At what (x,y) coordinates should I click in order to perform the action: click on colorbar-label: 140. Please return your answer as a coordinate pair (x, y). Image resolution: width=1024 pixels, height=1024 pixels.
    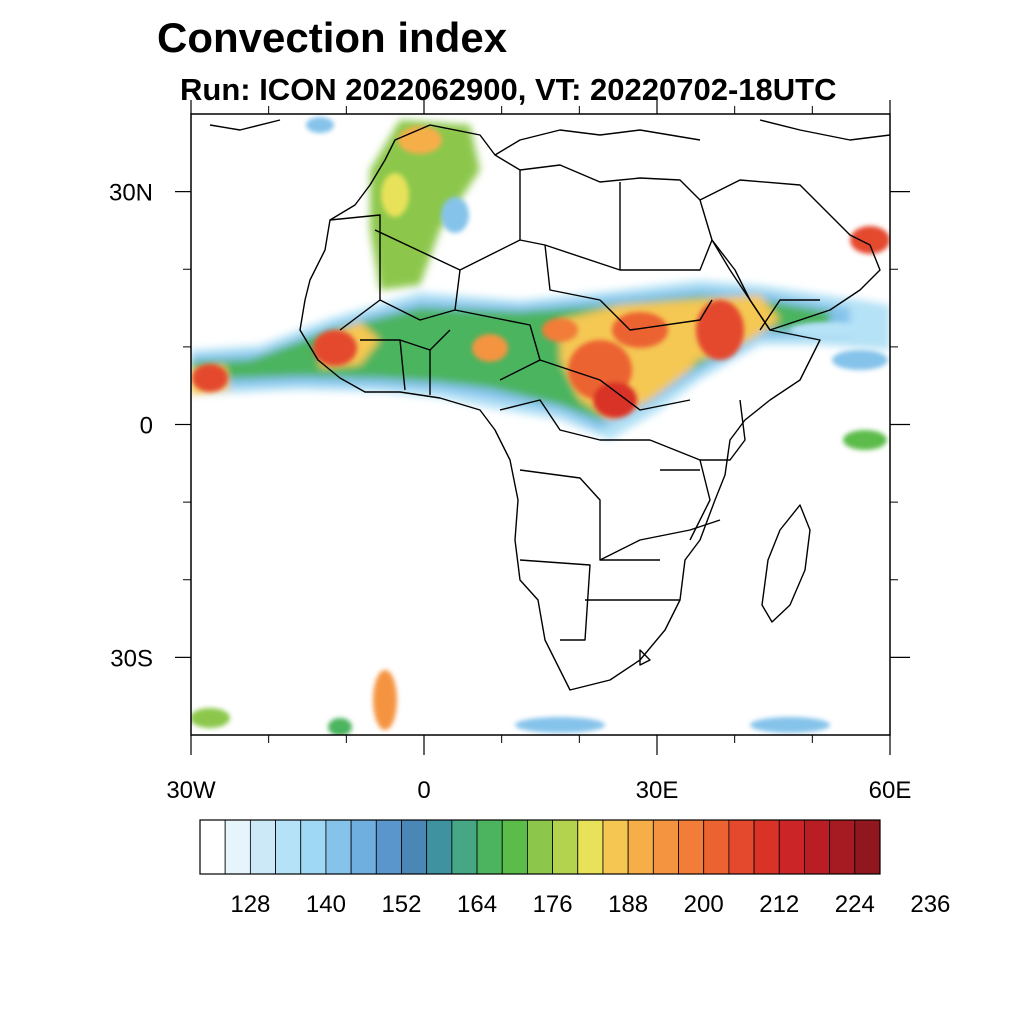
    Looking at the image, I should click on (326, 904).